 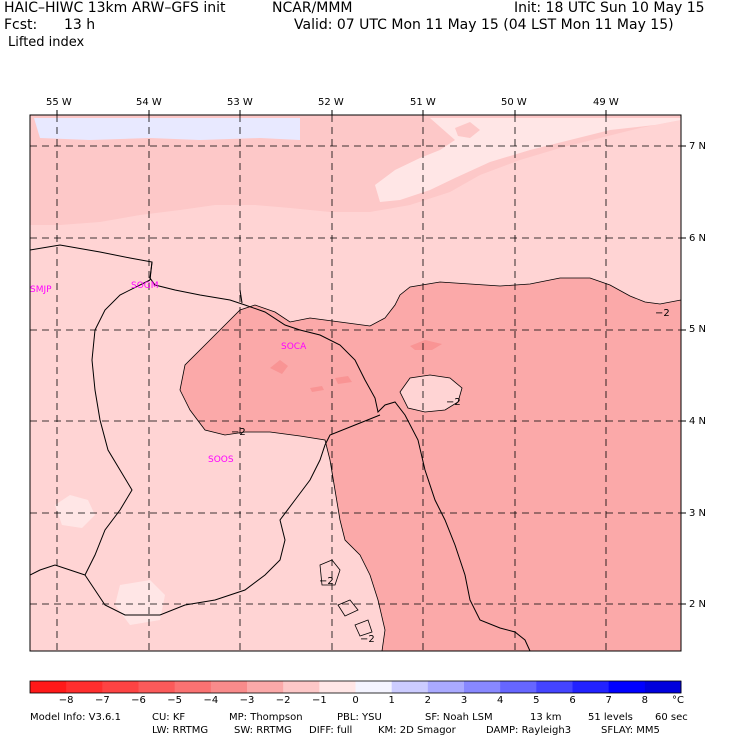 I want to click on pale-hole, so click(x=431, y=393).